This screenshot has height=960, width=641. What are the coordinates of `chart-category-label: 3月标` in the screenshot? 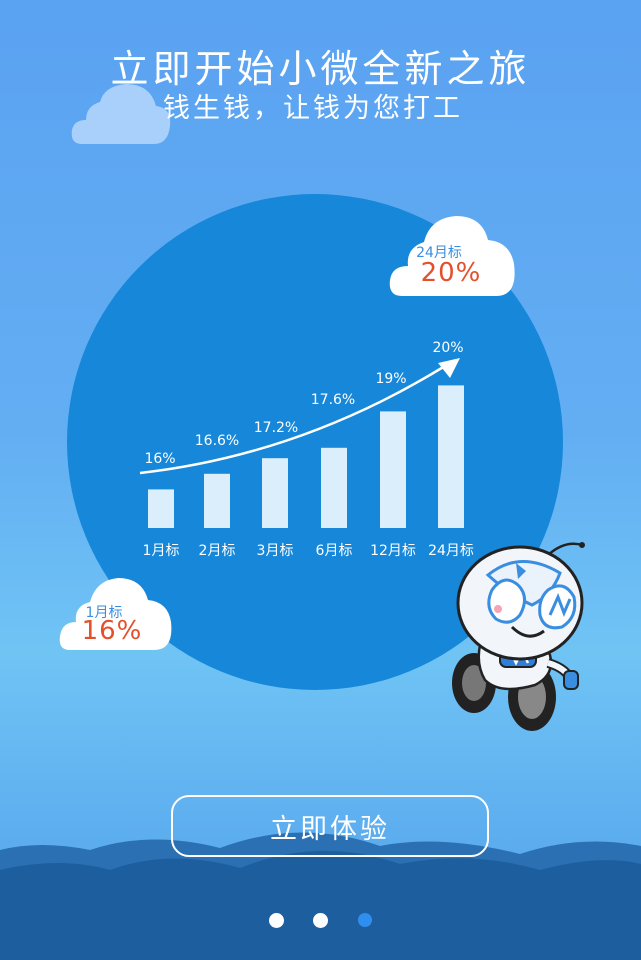 It's located at (275, 551).